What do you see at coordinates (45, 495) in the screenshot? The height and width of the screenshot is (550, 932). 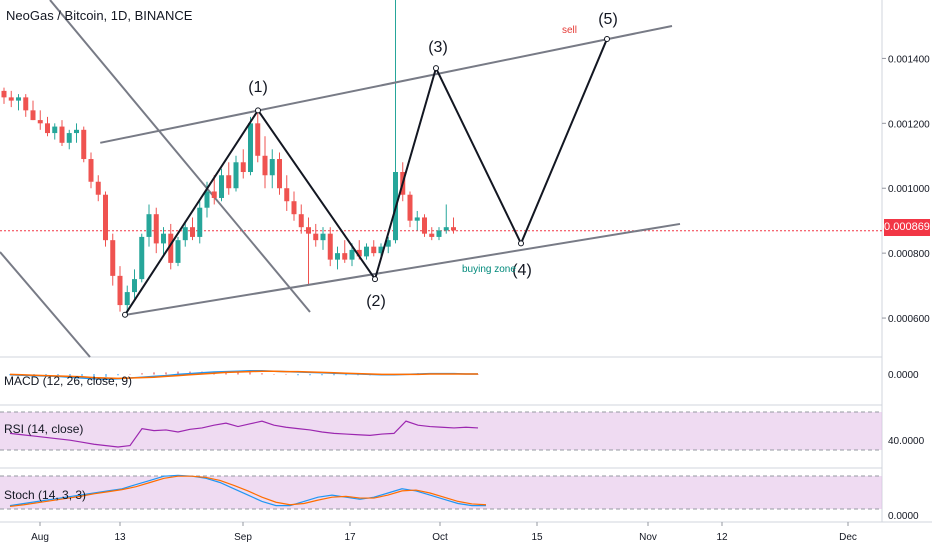 I see `stoch-label: Stoch (14, 3, 3)` at bounding box center [45, 495].